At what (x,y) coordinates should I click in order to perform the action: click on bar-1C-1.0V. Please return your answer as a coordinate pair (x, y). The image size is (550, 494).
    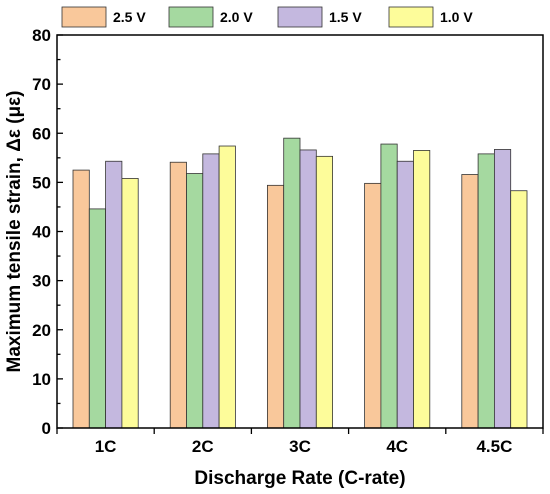
    Looking at the image, I should click on (130, 303).